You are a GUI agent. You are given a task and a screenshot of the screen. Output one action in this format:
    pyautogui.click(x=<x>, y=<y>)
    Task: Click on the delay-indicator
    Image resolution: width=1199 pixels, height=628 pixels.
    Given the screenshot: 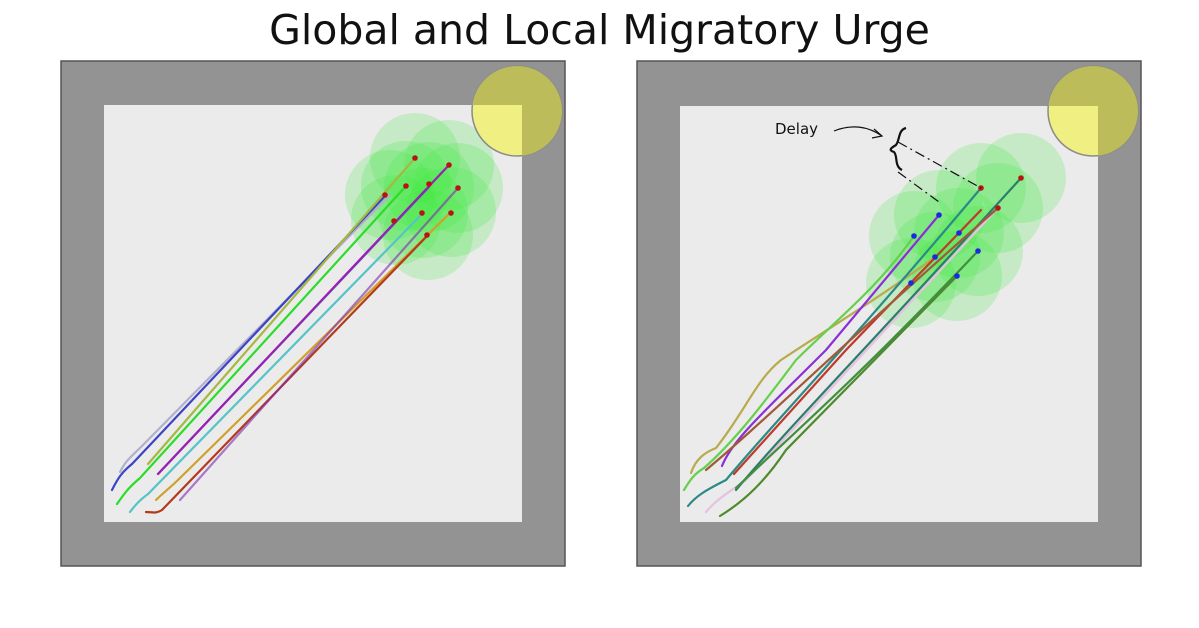 What is the action you would take?
    pyautogui.click(x=907, y=164)
    